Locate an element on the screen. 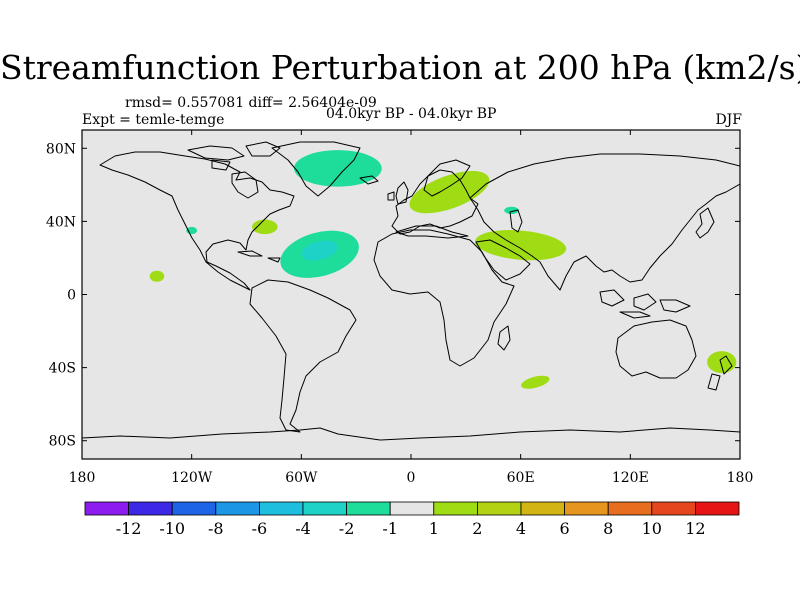 Image resolution: width=800 pixels, height=600 pixels. colorbar-label: -8 is located at coordinates (216, 528).